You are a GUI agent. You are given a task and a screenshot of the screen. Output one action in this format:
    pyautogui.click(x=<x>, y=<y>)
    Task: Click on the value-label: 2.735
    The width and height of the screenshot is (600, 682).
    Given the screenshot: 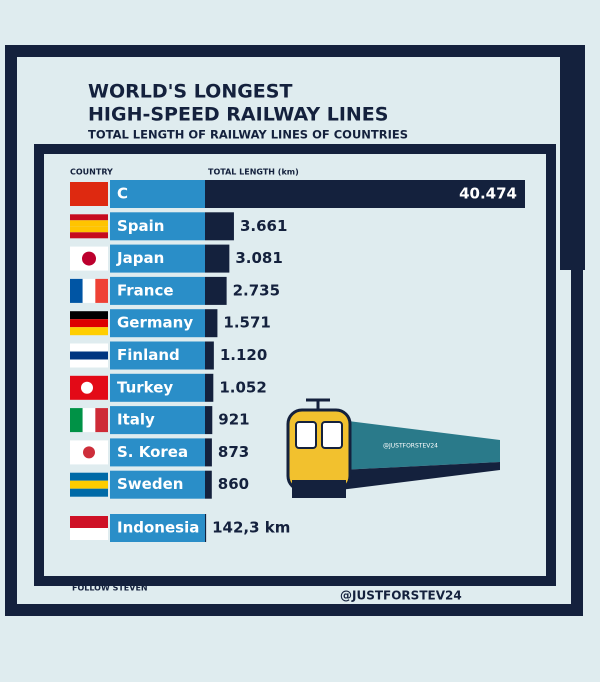 What is the action you would take?
    pyautogui.click(x=256, y=290)
    